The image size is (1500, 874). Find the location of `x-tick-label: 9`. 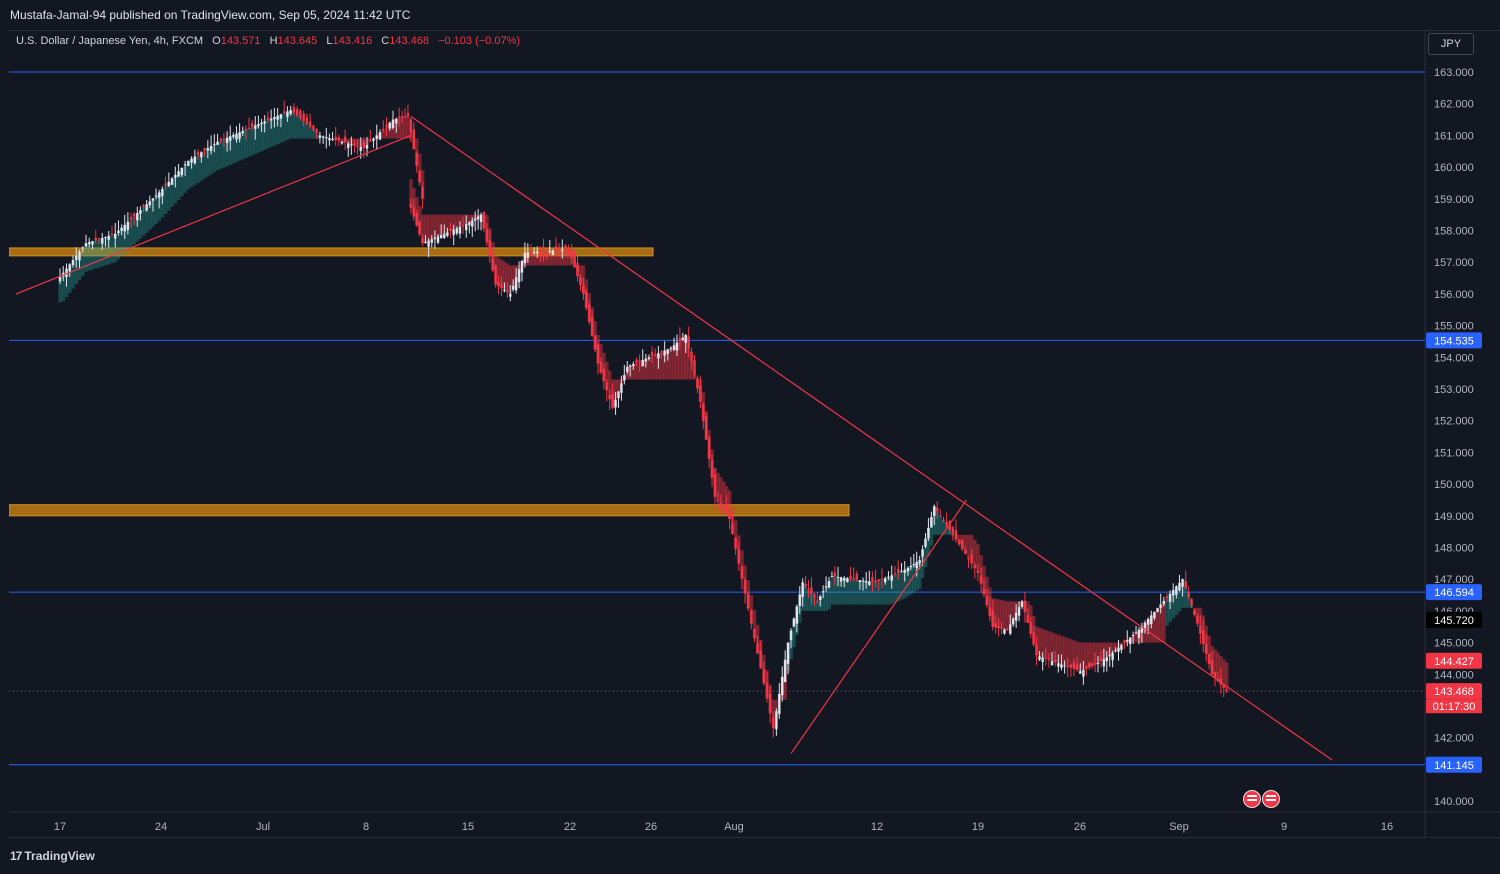

x-tick-label: 9 is located at coordinates (1284, 827).